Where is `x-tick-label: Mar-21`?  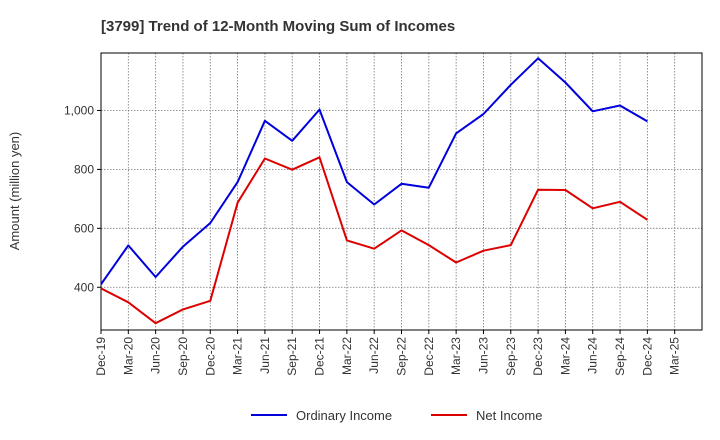 x-tick-label: Mar-21 is located at coordinates (238, 356).